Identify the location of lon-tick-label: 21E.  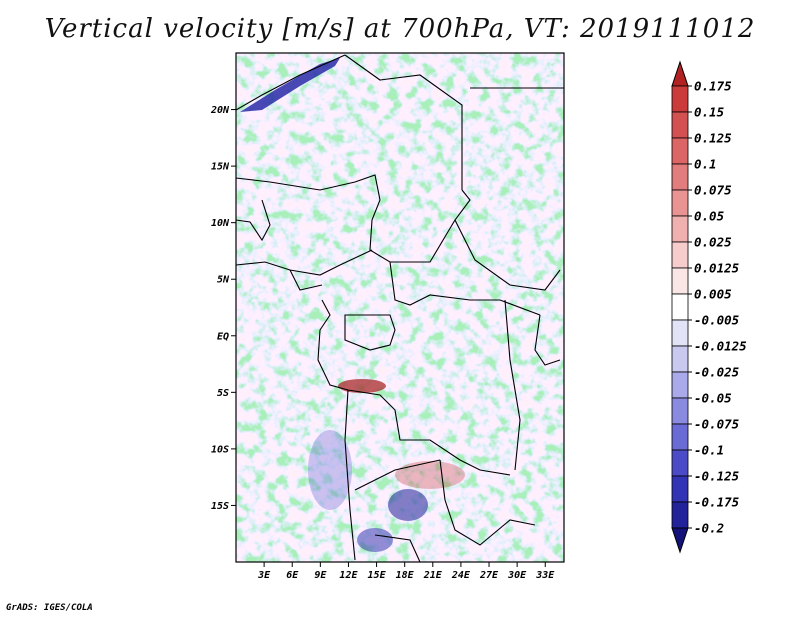
(433, 575).